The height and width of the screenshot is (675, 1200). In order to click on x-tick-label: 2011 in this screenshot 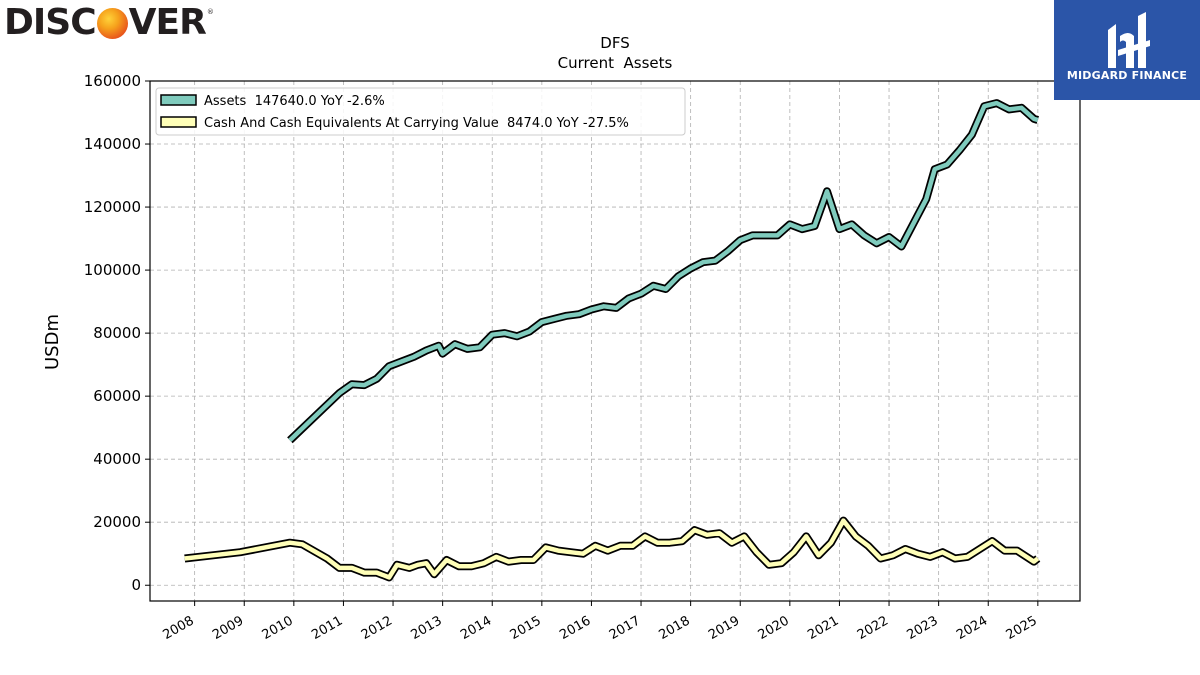, I will do `click(327, 628)`.